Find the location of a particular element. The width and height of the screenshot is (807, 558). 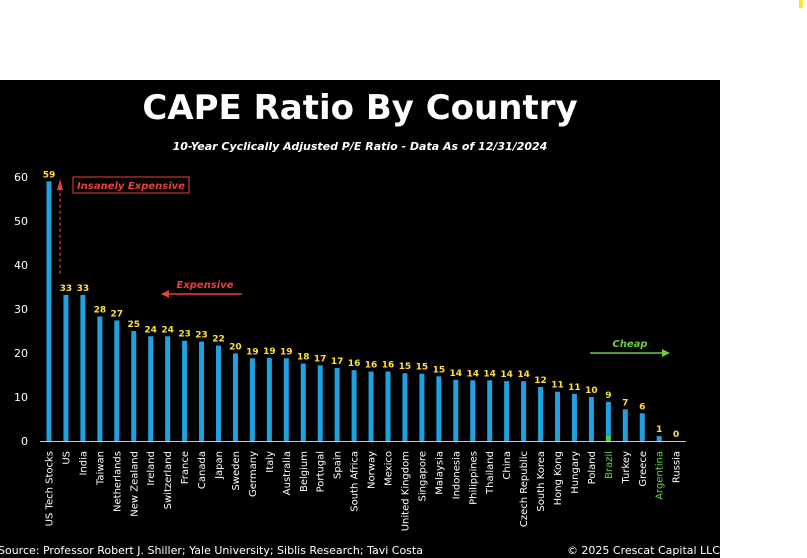

category-label: China is located at coordinates (507, 465).